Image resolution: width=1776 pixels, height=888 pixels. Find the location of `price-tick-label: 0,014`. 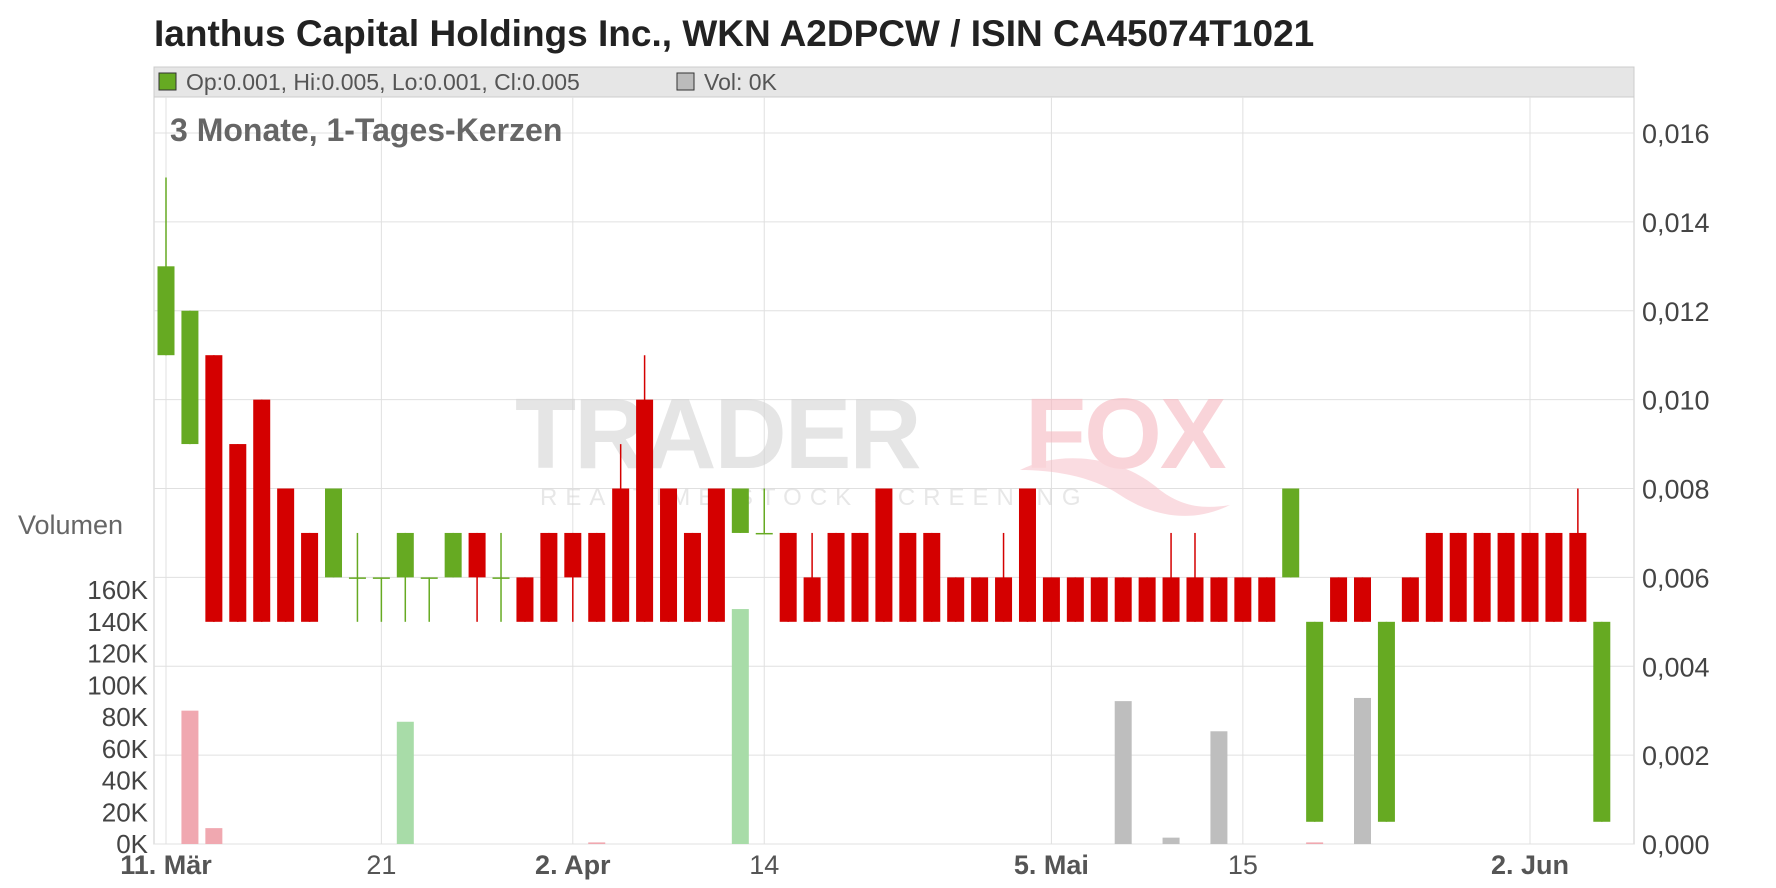

price-tick-label: 0,014 is located at coordinates (1676, 223).